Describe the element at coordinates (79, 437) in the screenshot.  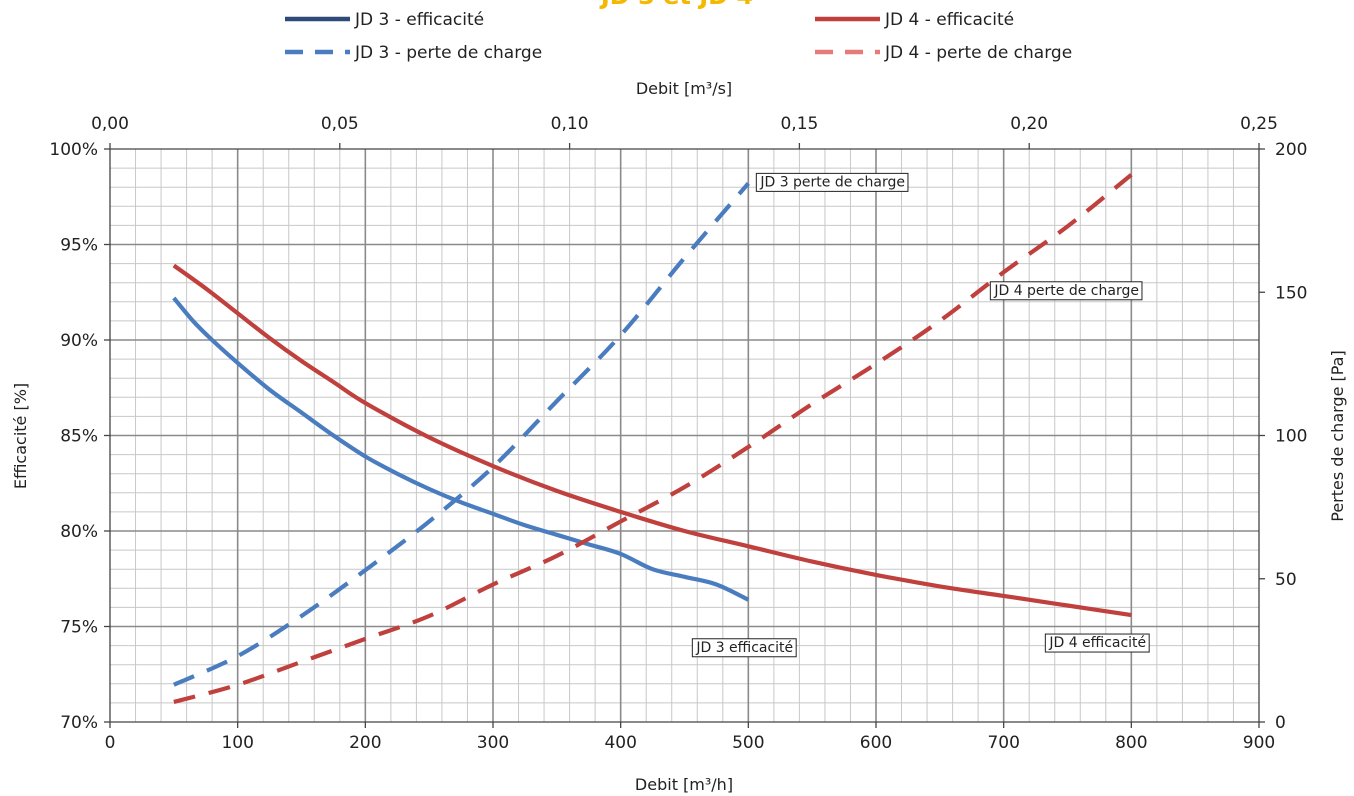
I see `y-left-tick-label: 85%` at that location.